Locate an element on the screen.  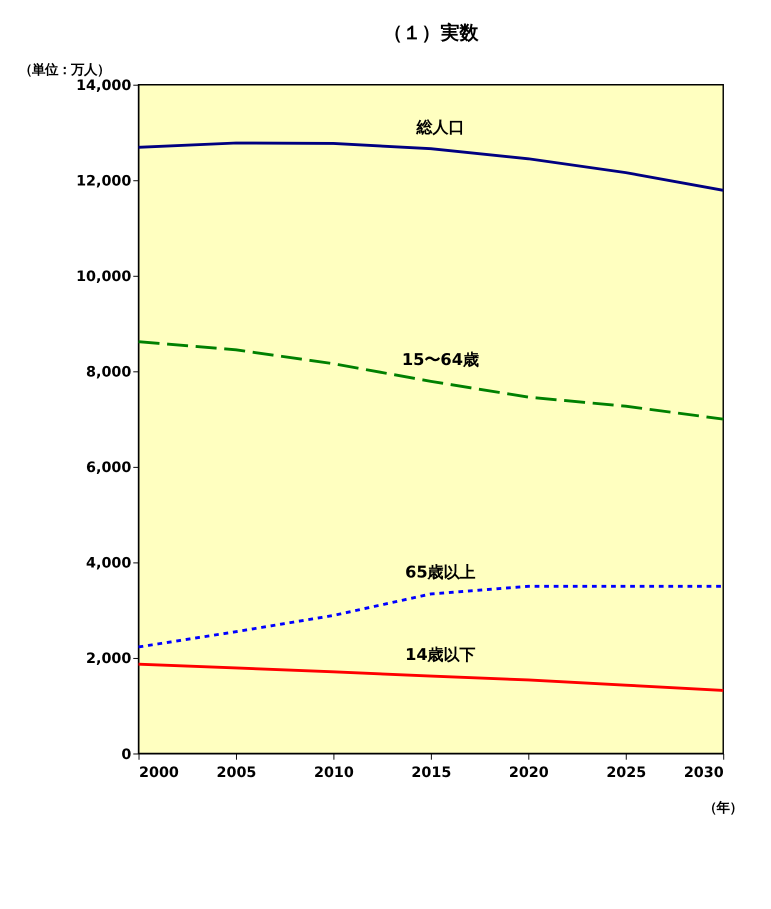
x-tick-label: 2025 is located at coordinates (626, 772).